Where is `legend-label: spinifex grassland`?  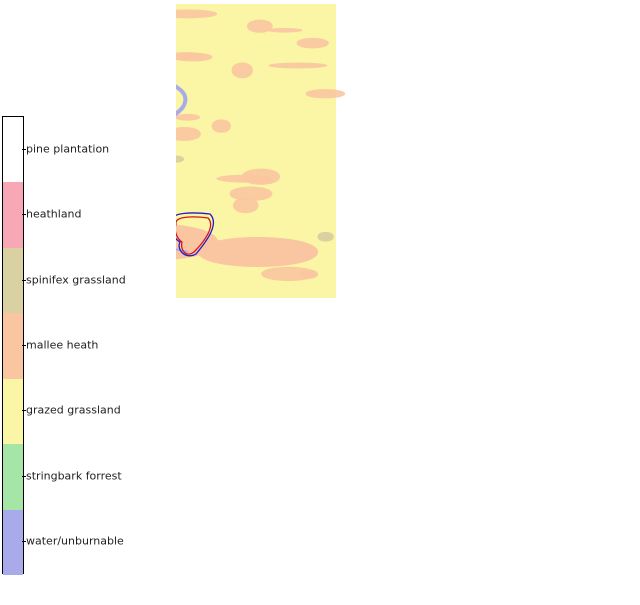
legend-label: spinifex grassland is located at coordinates (76, 280).